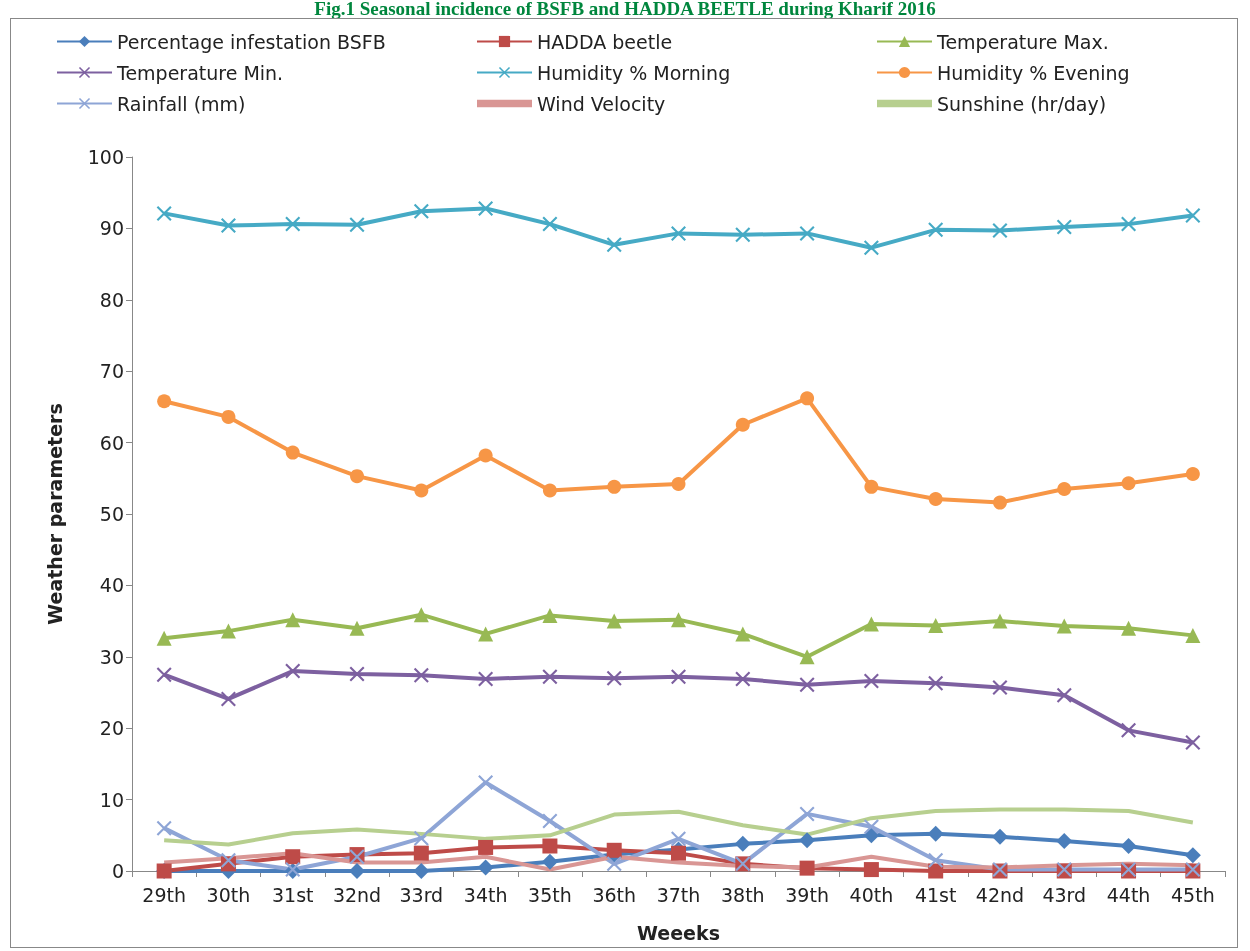  Describe the element at coordinates (251, 41) in the screenshot. I see `legend-label: Percentage infestation BSFB` at that location.